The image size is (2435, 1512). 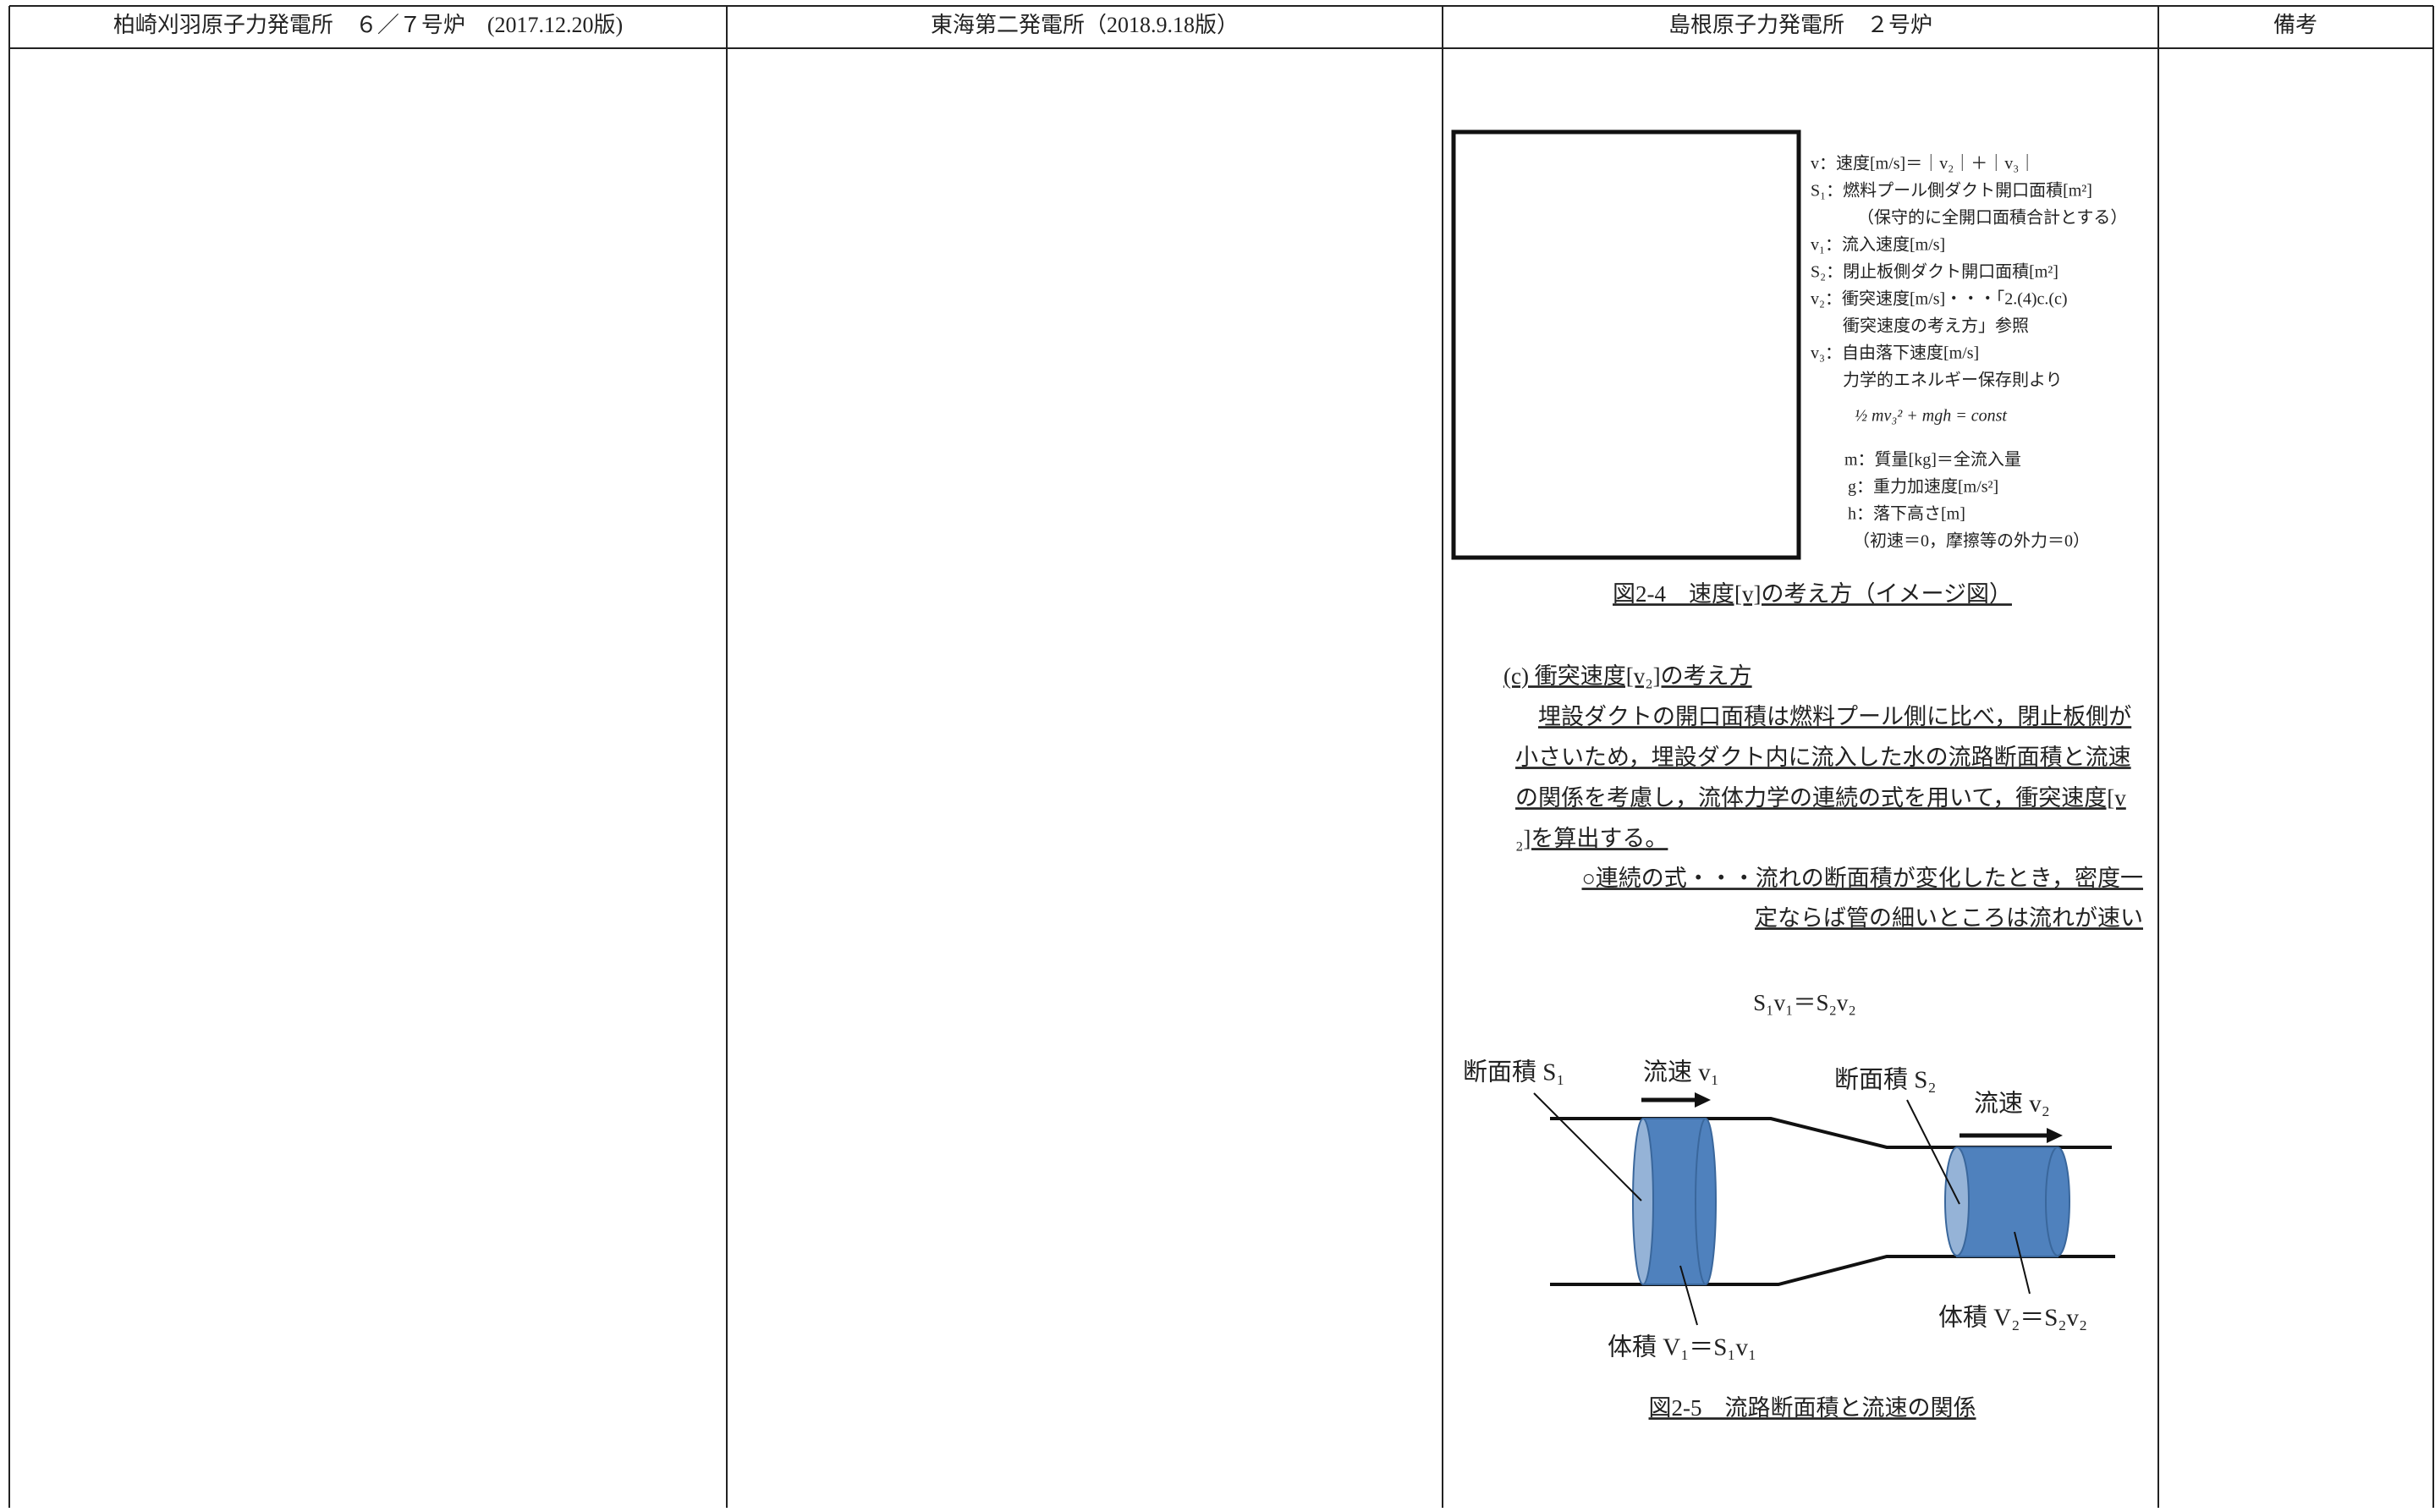 What do you see at coordinates (2295, 25) in the screenshot?
I see `header-cell: 備考` at bounding box center [2295, 25].